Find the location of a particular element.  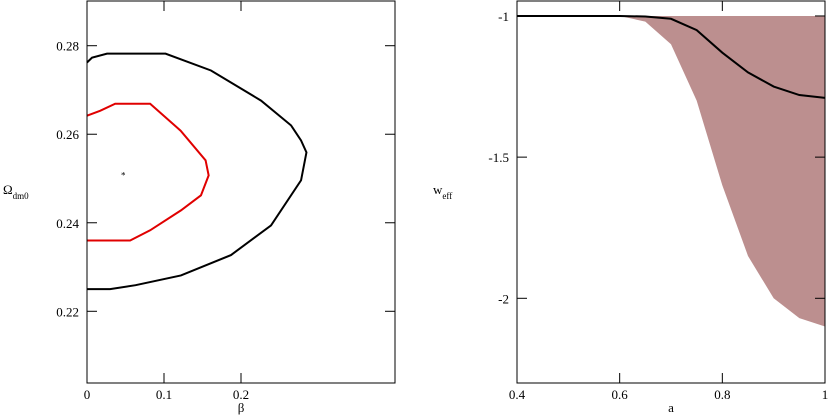

y-tick-label: -1.5 is located at coordinates (498, 157).